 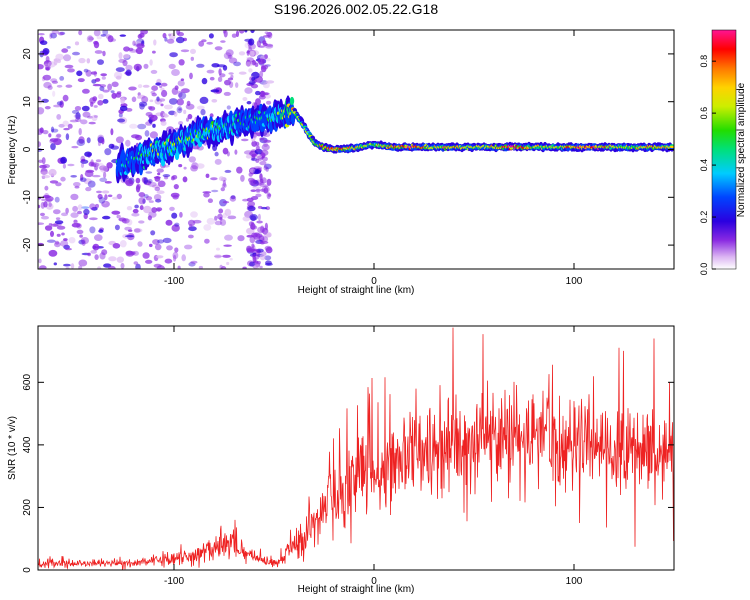 I want to click on colorbar-tick-label: 0.2, so click(x=704, y=217).